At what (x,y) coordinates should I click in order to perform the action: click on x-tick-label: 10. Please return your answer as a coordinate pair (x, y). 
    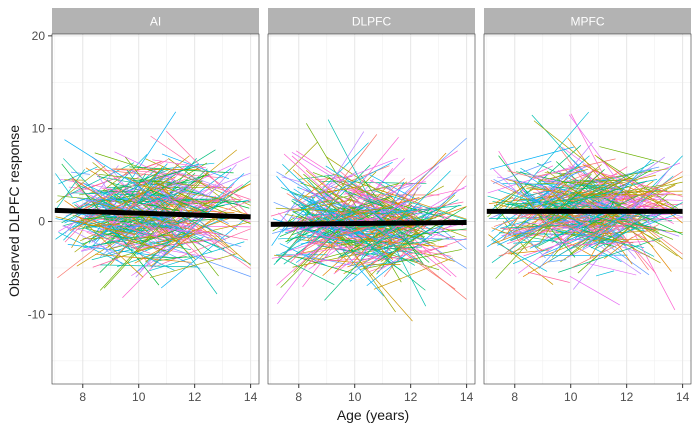
    Looking at the image, I should click on (139, 397).